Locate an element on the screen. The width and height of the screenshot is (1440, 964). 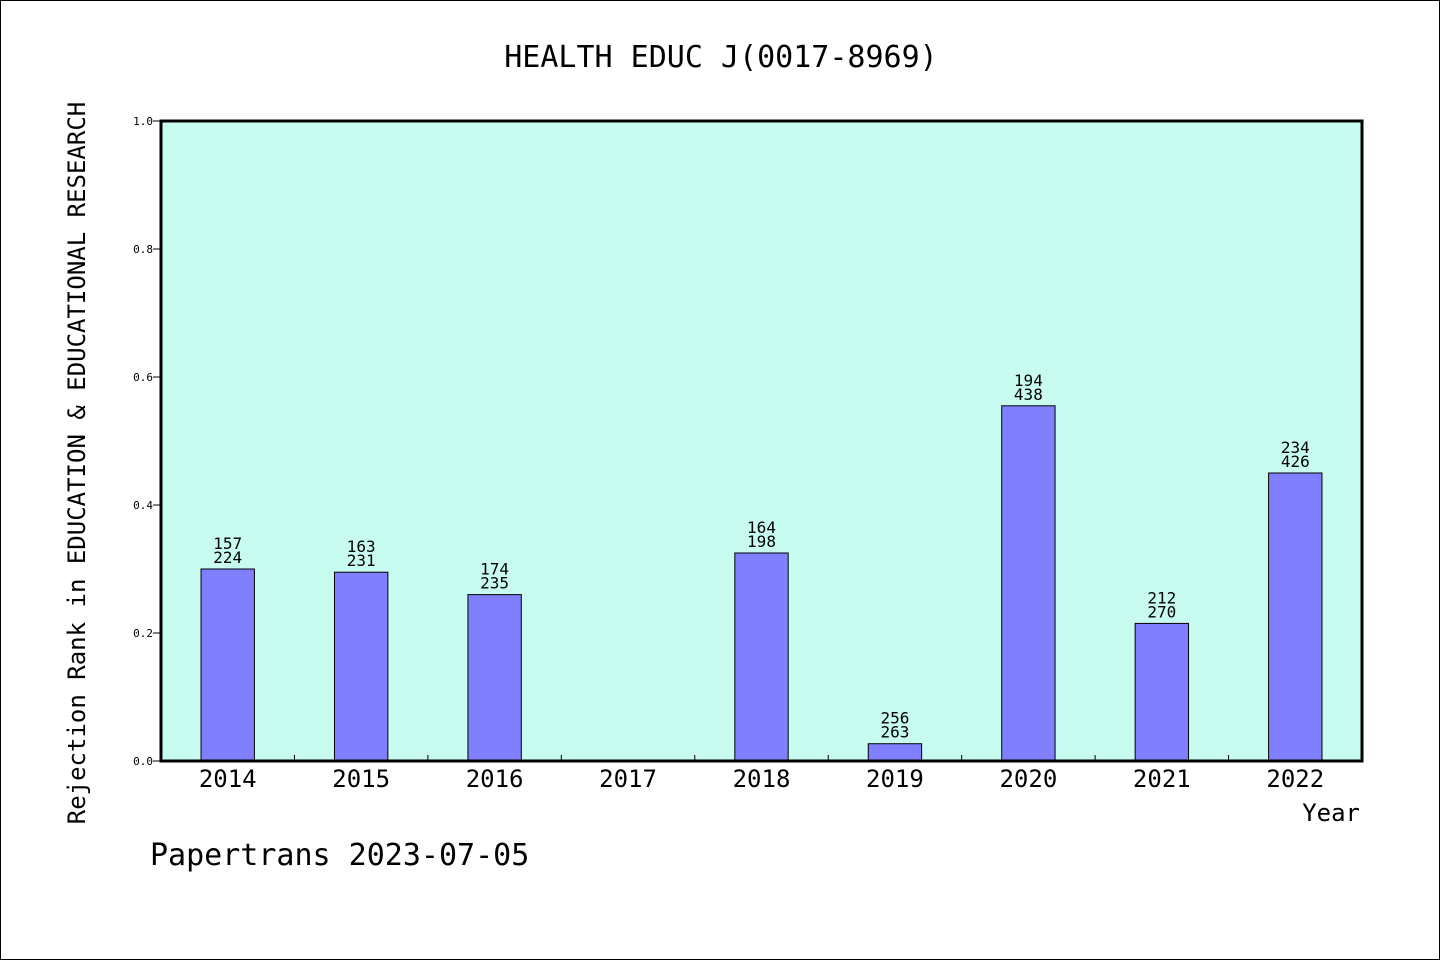
bar-2018 is located at coordinates (761, 657).